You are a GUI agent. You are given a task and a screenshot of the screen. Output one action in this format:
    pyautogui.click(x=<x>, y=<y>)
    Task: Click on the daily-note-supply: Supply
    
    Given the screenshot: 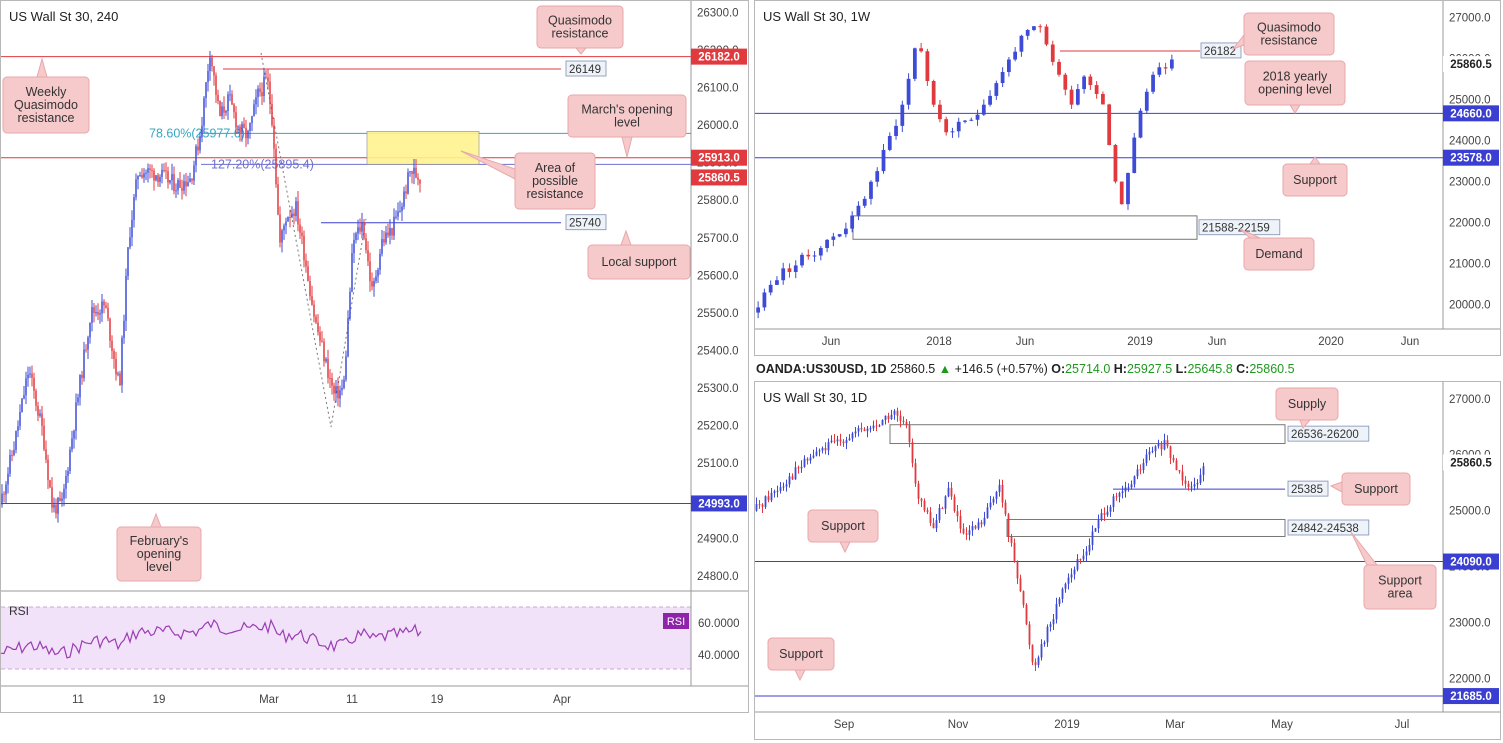 What is the action you would take?
    pyautogui.click(x=1307, y=408)
    